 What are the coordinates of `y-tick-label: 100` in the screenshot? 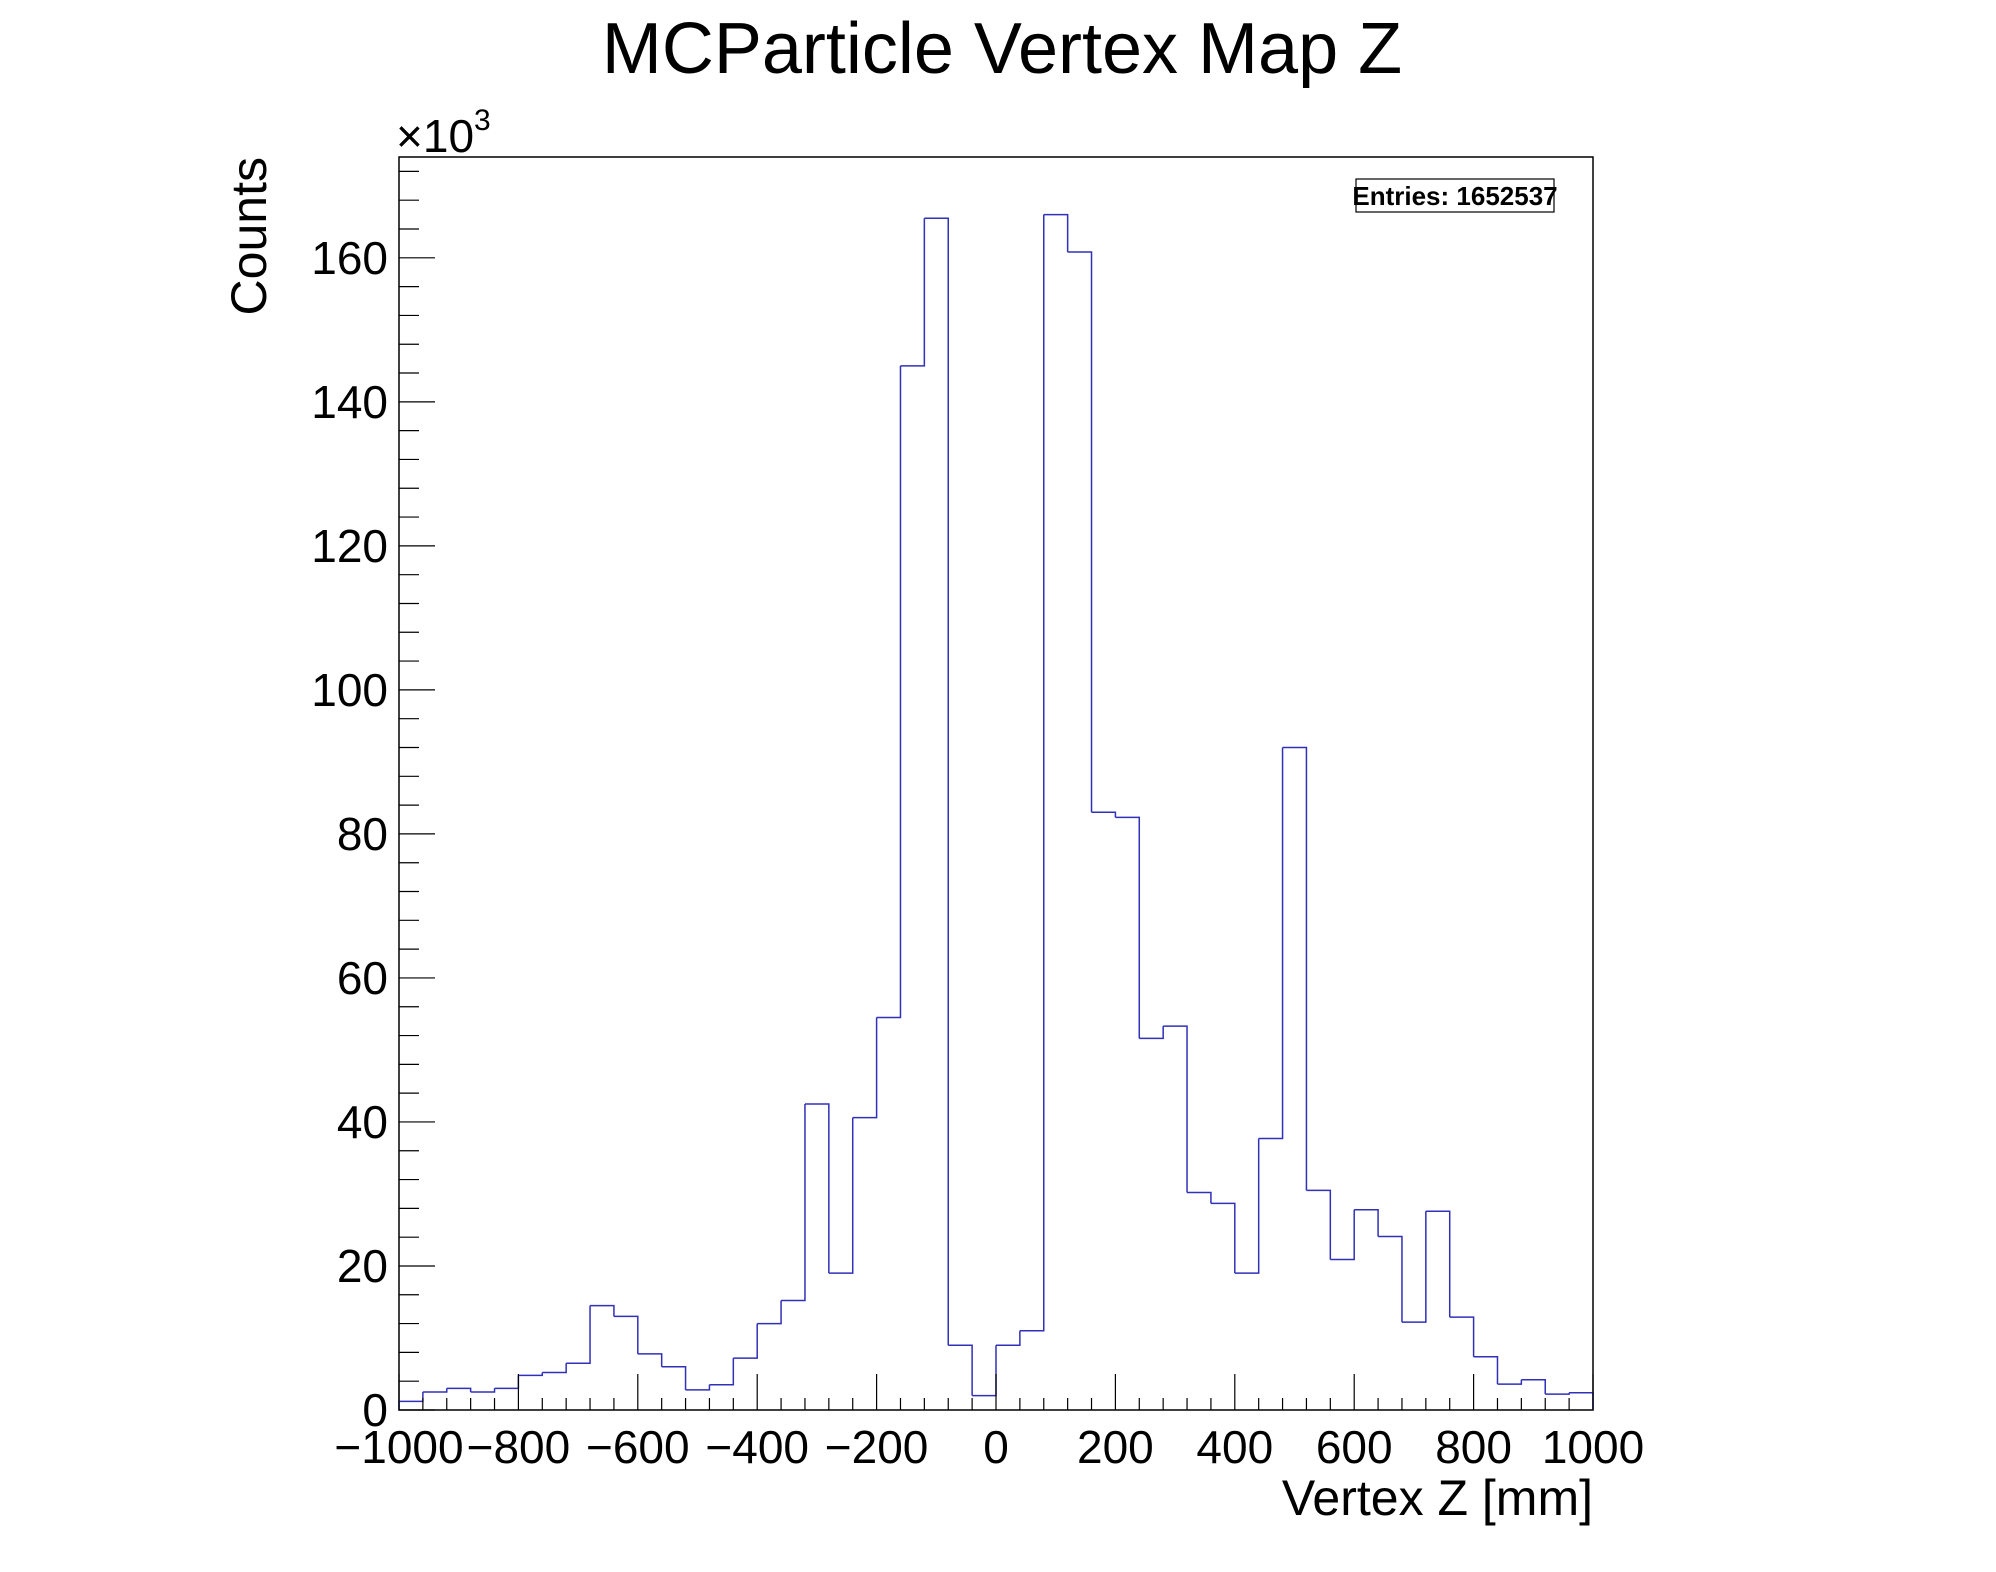 It's located at (349, 690).